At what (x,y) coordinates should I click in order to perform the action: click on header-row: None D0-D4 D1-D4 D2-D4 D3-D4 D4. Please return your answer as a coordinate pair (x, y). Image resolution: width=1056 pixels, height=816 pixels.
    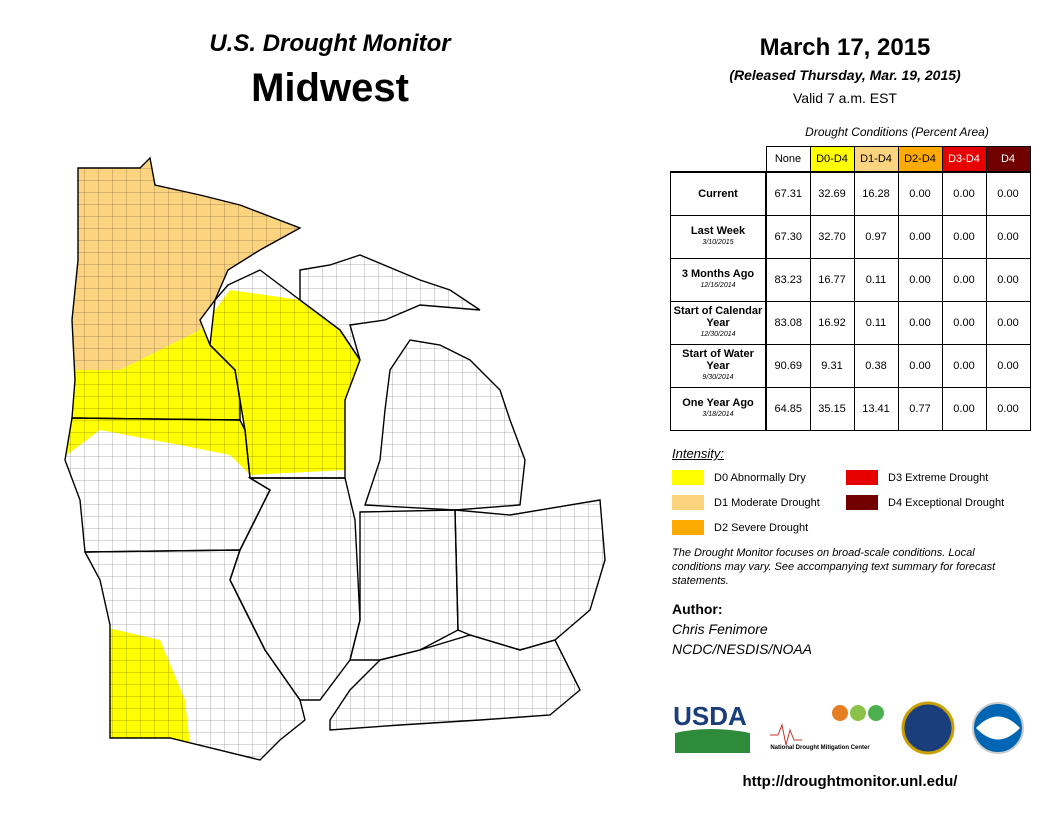
    Looking at the image, I should click on (851, 159).